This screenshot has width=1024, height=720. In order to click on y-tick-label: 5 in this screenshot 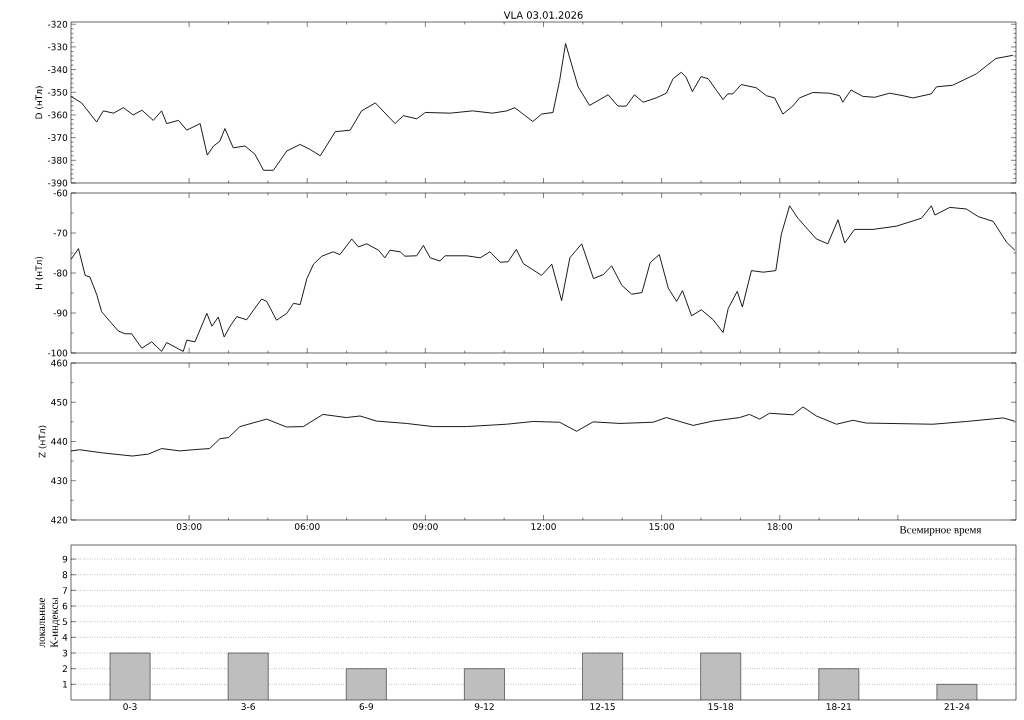, I will do `click(65, 622)`.